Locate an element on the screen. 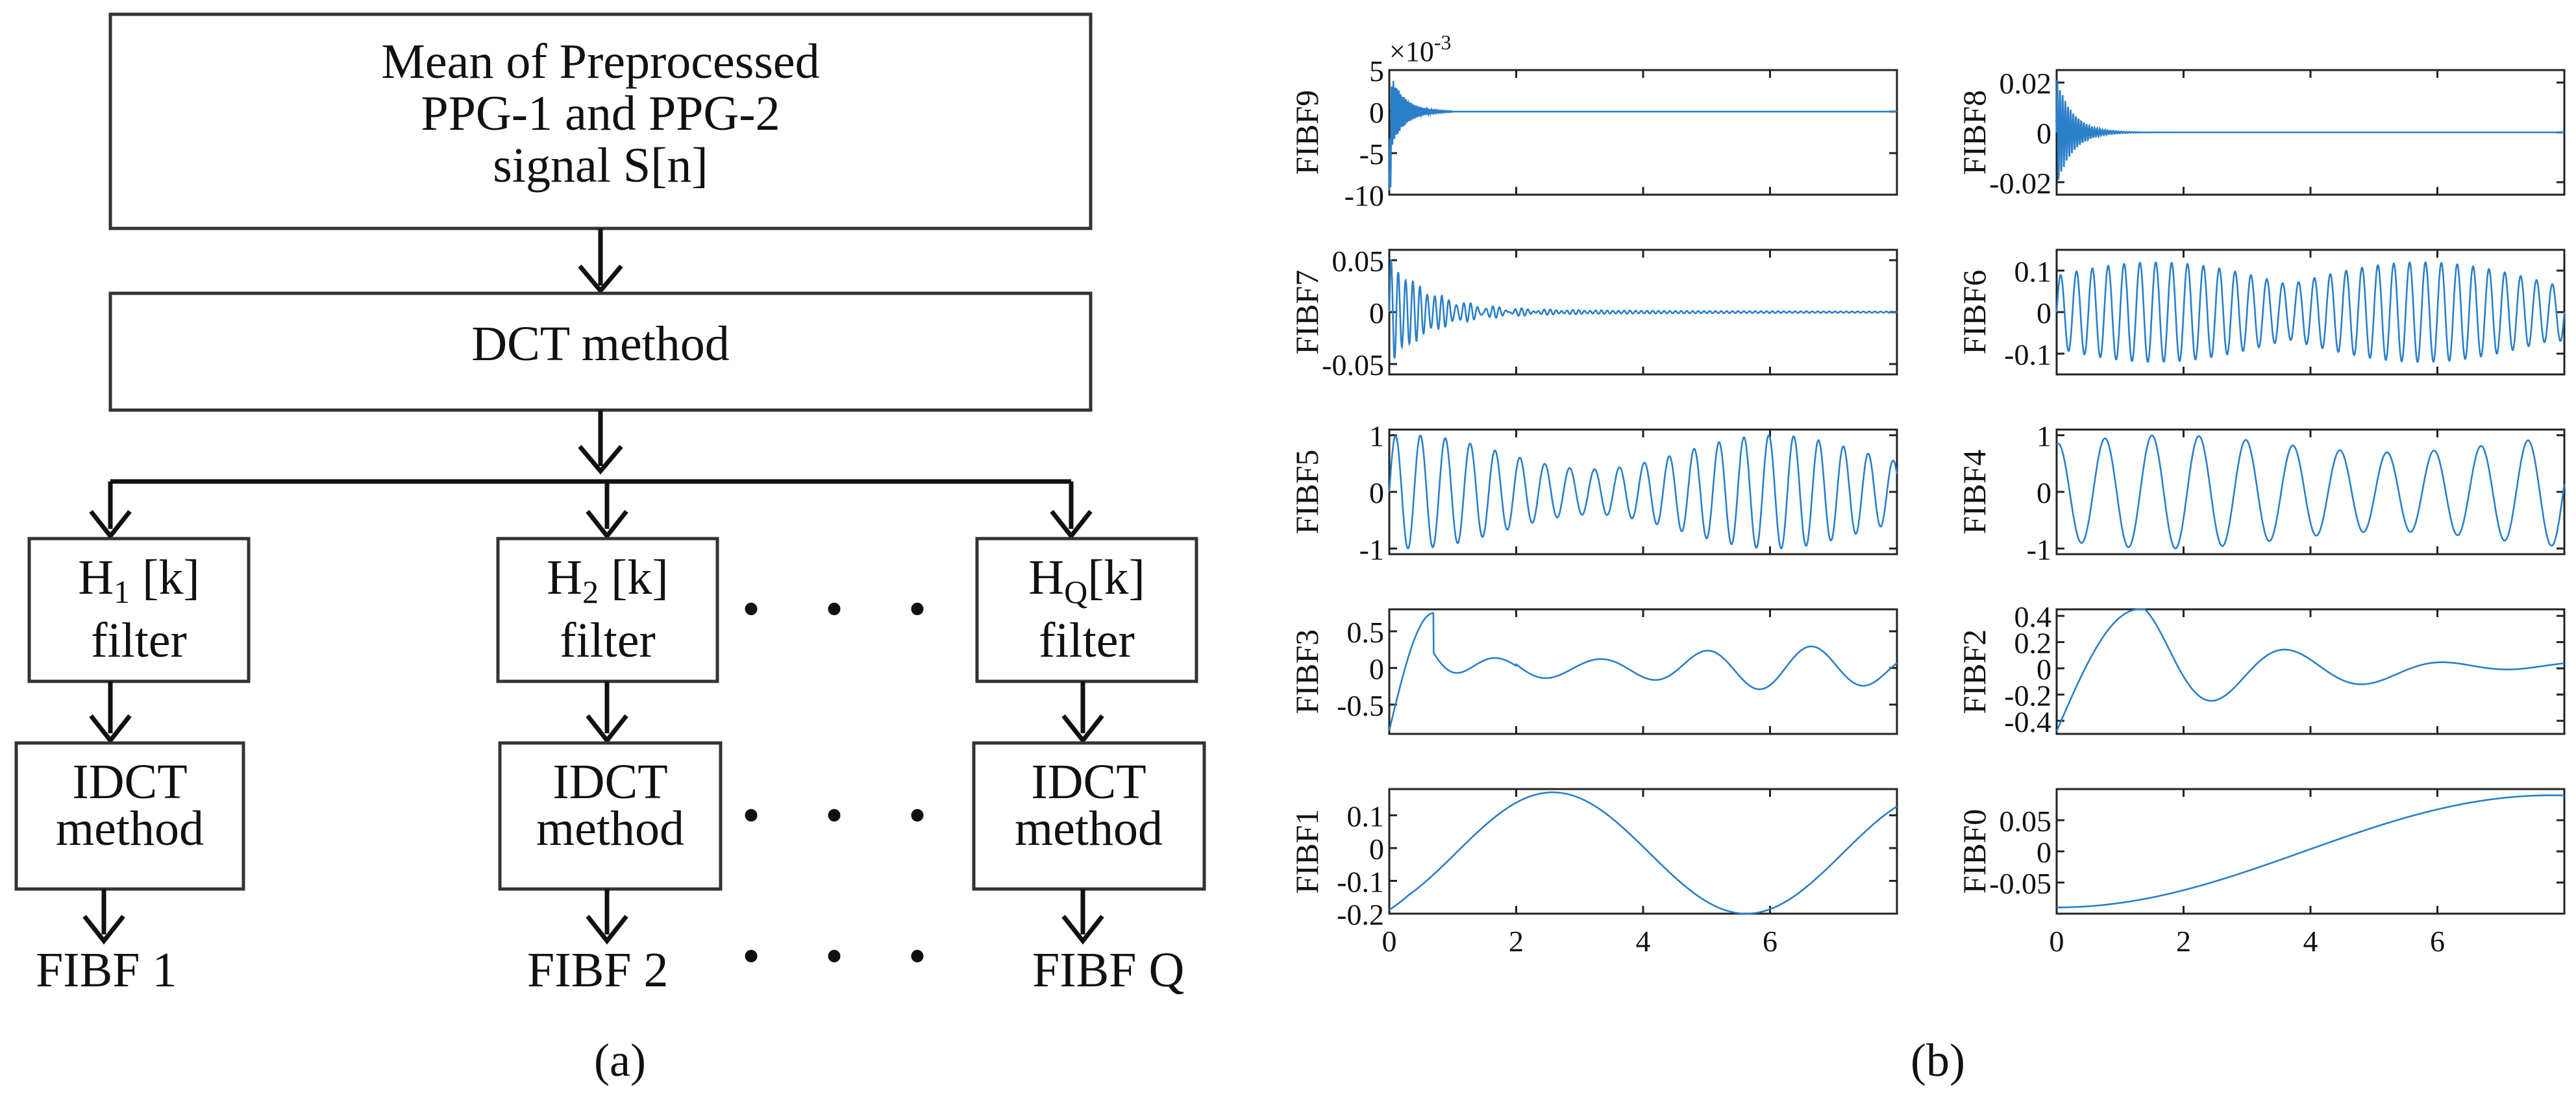 The image size is (2576, 1096). y-tick-label: 0.4 is located at coordinates (2033, 616).